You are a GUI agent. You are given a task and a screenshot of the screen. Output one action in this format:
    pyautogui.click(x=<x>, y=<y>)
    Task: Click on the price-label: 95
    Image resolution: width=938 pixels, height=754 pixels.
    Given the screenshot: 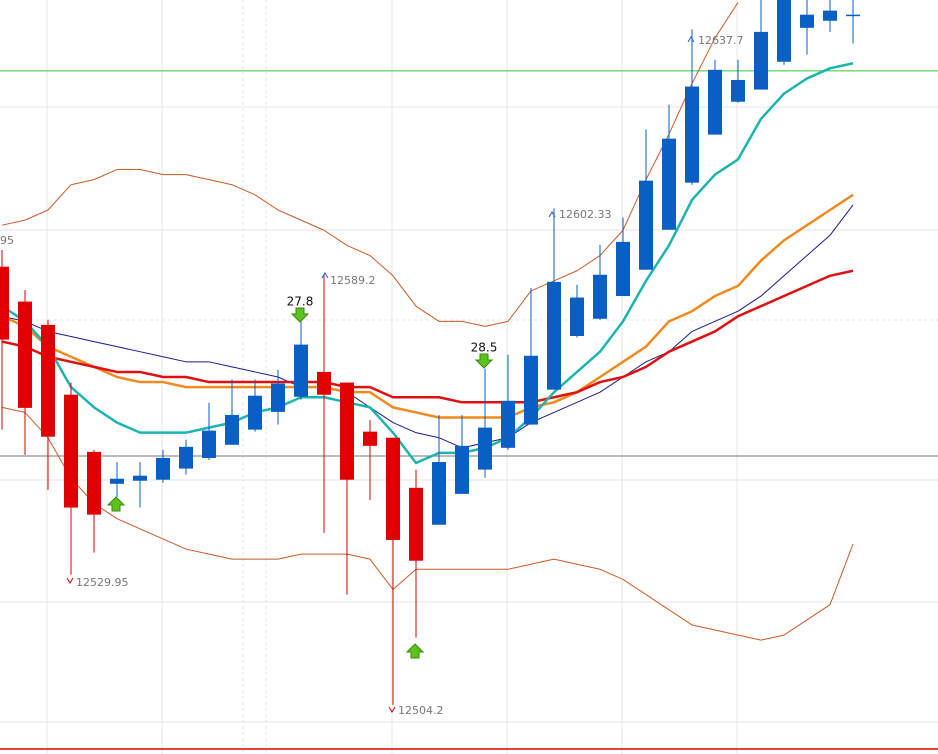 What is the action you would take?
    pyautogui.click(x=7, y=240)
    